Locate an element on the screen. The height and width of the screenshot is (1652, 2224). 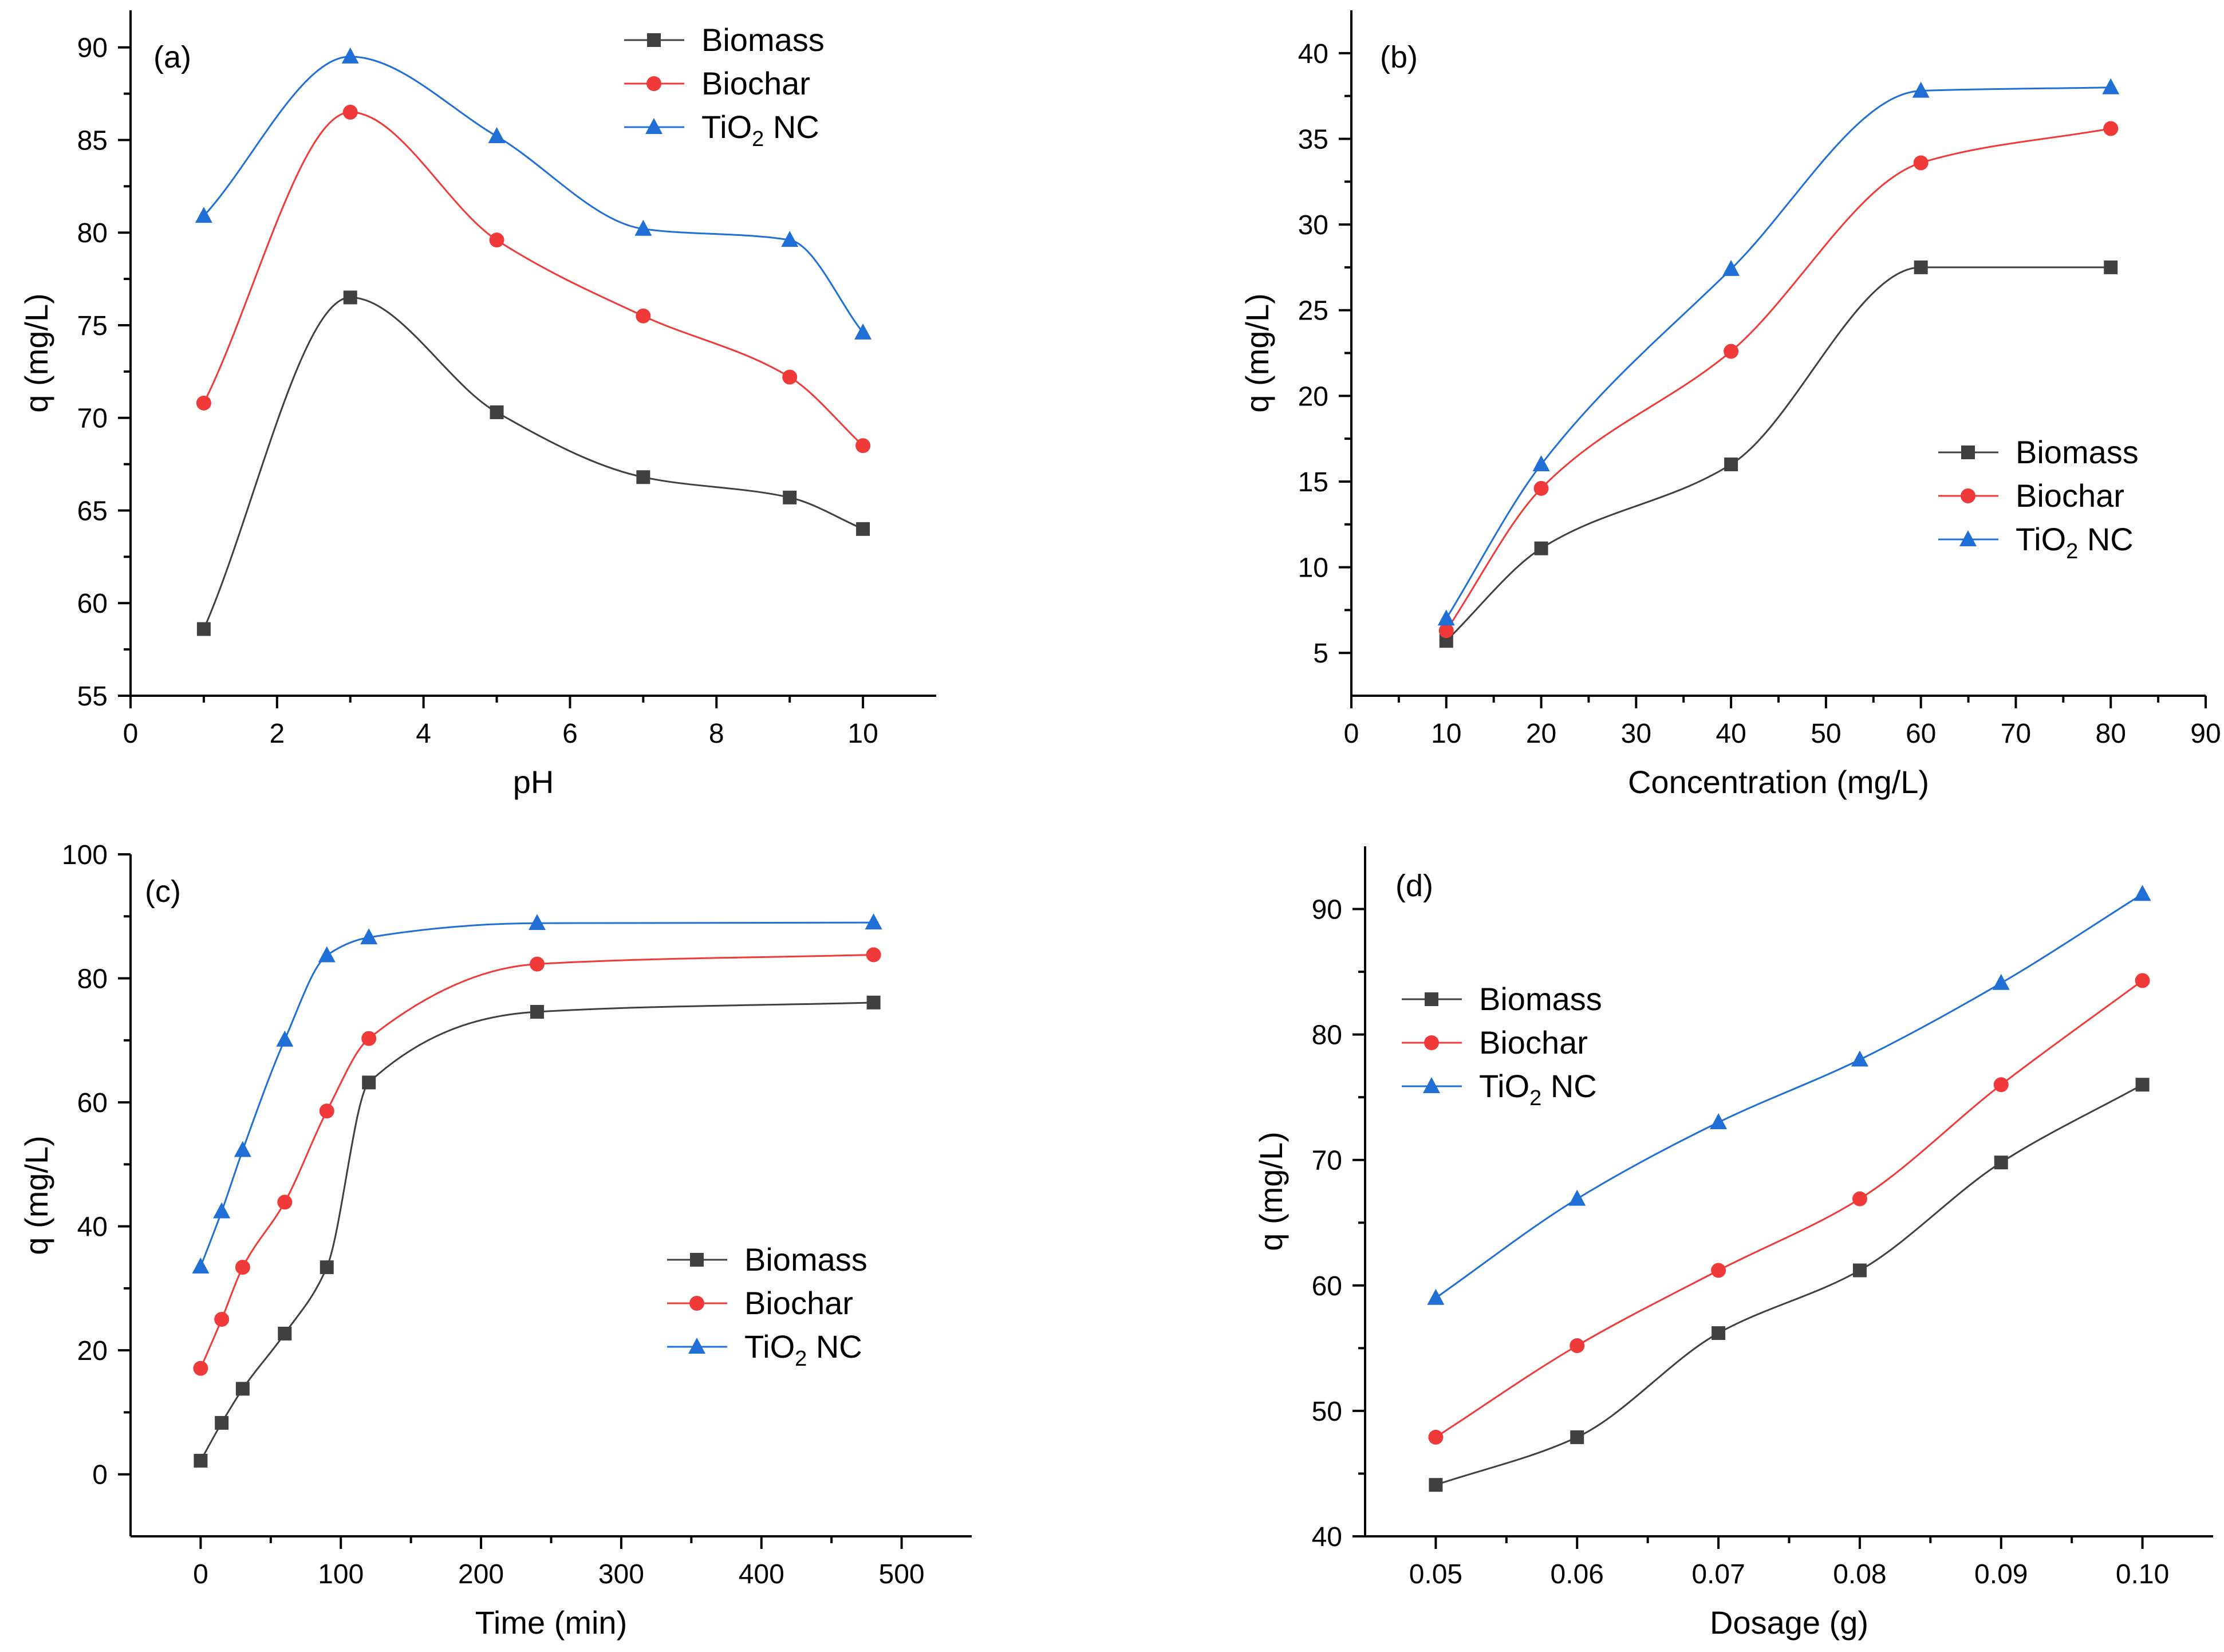
y-tick-label: 30 is located at coordinates (1313, 225).